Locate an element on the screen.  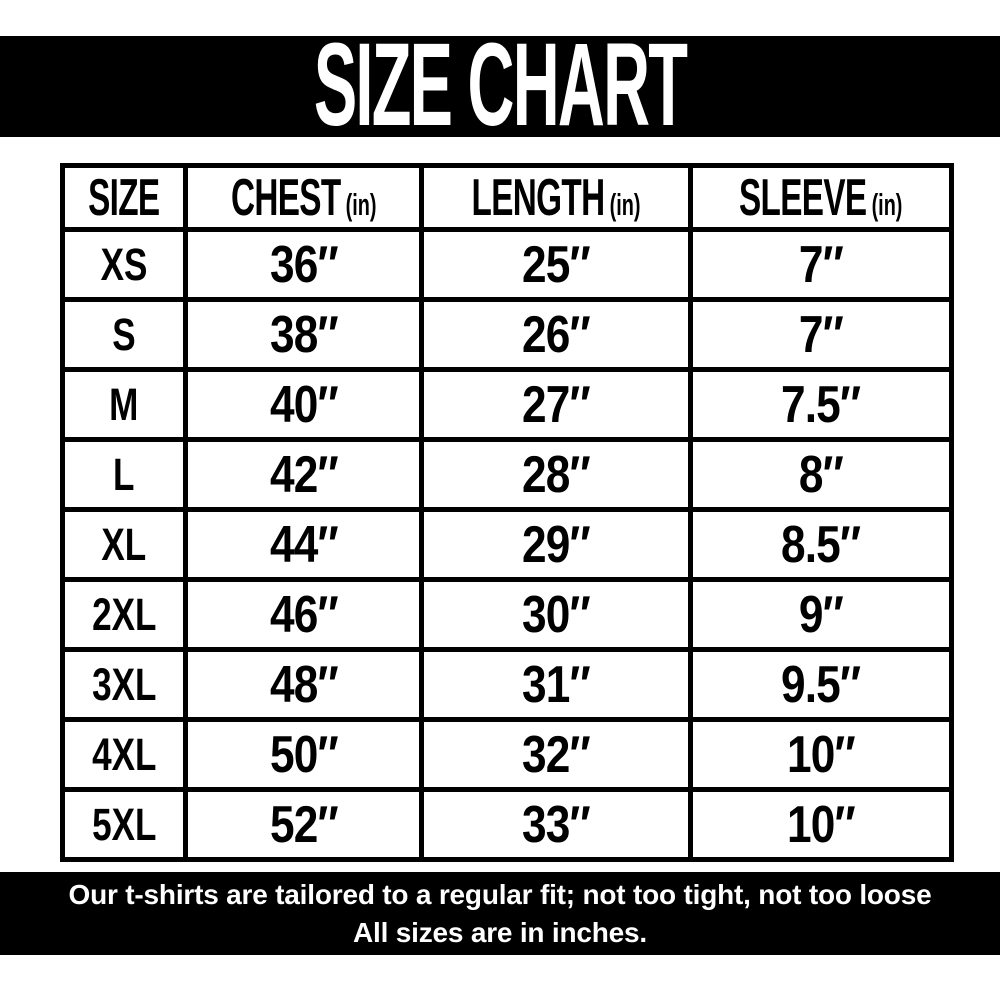
table-row-2xl: 2XL 46″ 30″ 9″ is located at coordinates (507, 614).